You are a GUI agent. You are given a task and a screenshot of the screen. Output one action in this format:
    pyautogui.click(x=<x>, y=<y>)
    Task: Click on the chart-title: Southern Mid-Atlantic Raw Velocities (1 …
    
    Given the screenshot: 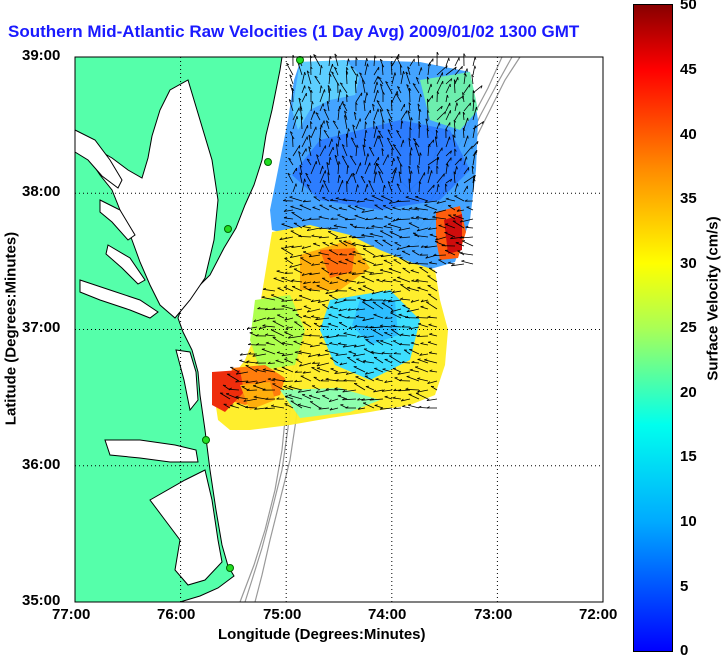 What is the action you would take?
    pyautogui.click(x=294, y=31)
    